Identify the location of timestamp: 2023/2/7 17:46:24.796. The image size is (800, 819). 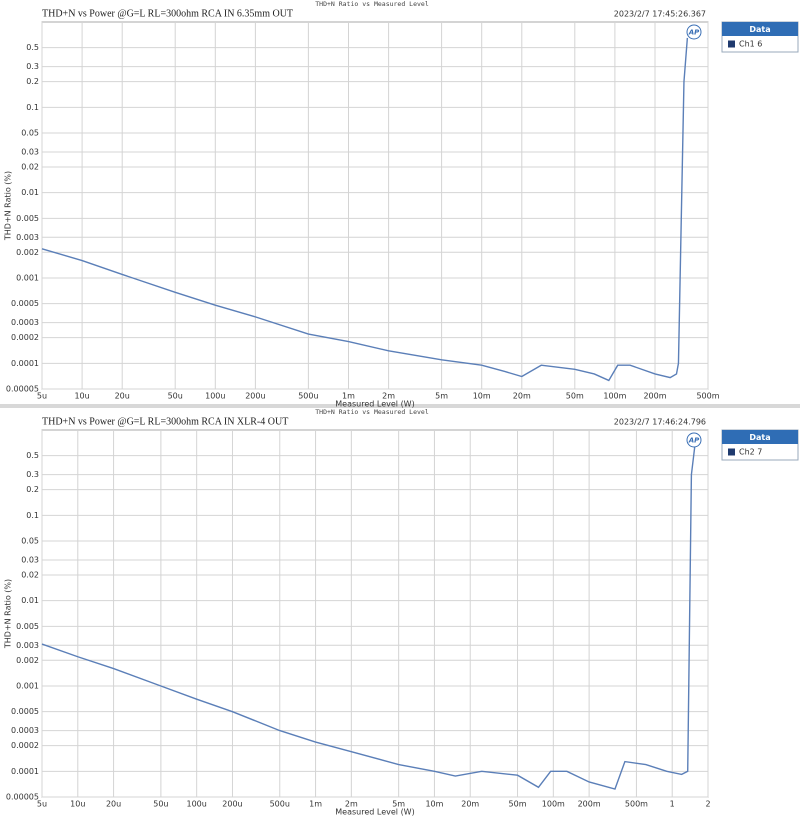
(660, 422).